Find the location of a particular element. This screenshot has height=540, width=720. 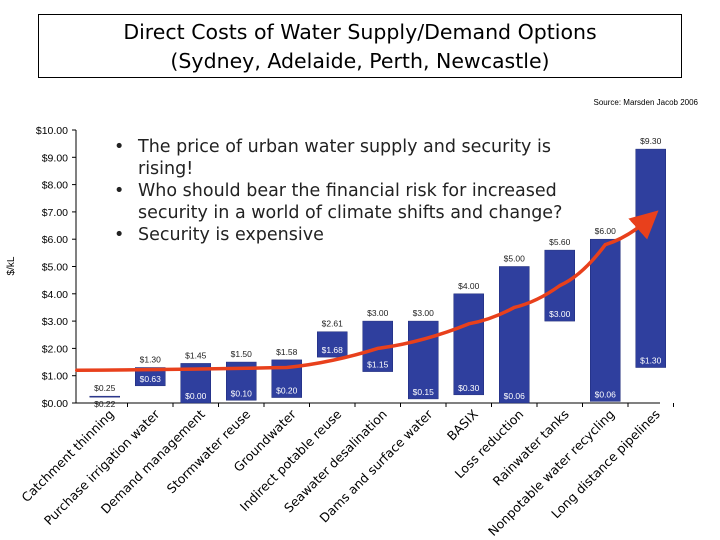

chart-subtitle: (Sydney, Adelaide, Perth, Newcastle) is located at coordinates (360, 61).